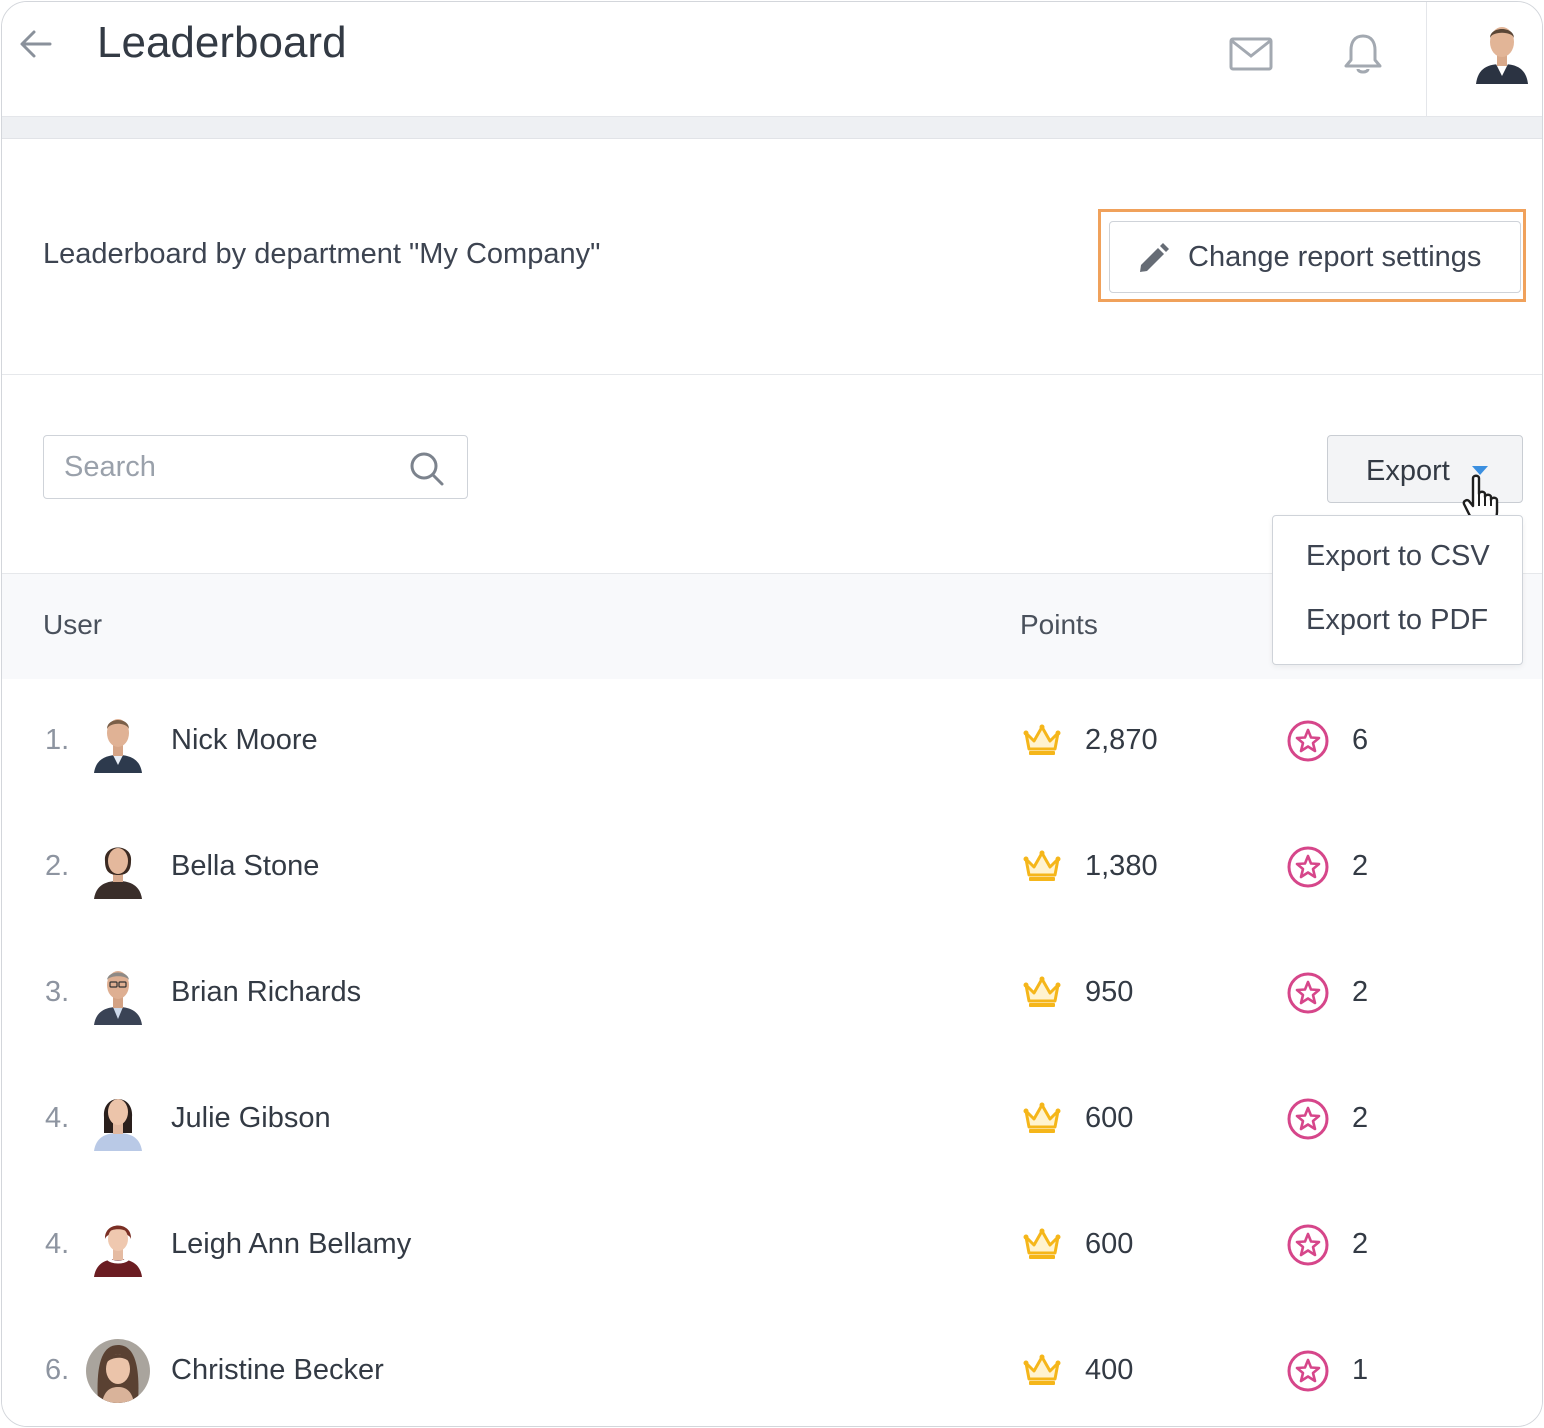 The image size is (1544, 1428). What do you see at coordinates (244, 740) in the screenshot?
I see `user-name: Nick Moore` at bounding box center [244, 740].